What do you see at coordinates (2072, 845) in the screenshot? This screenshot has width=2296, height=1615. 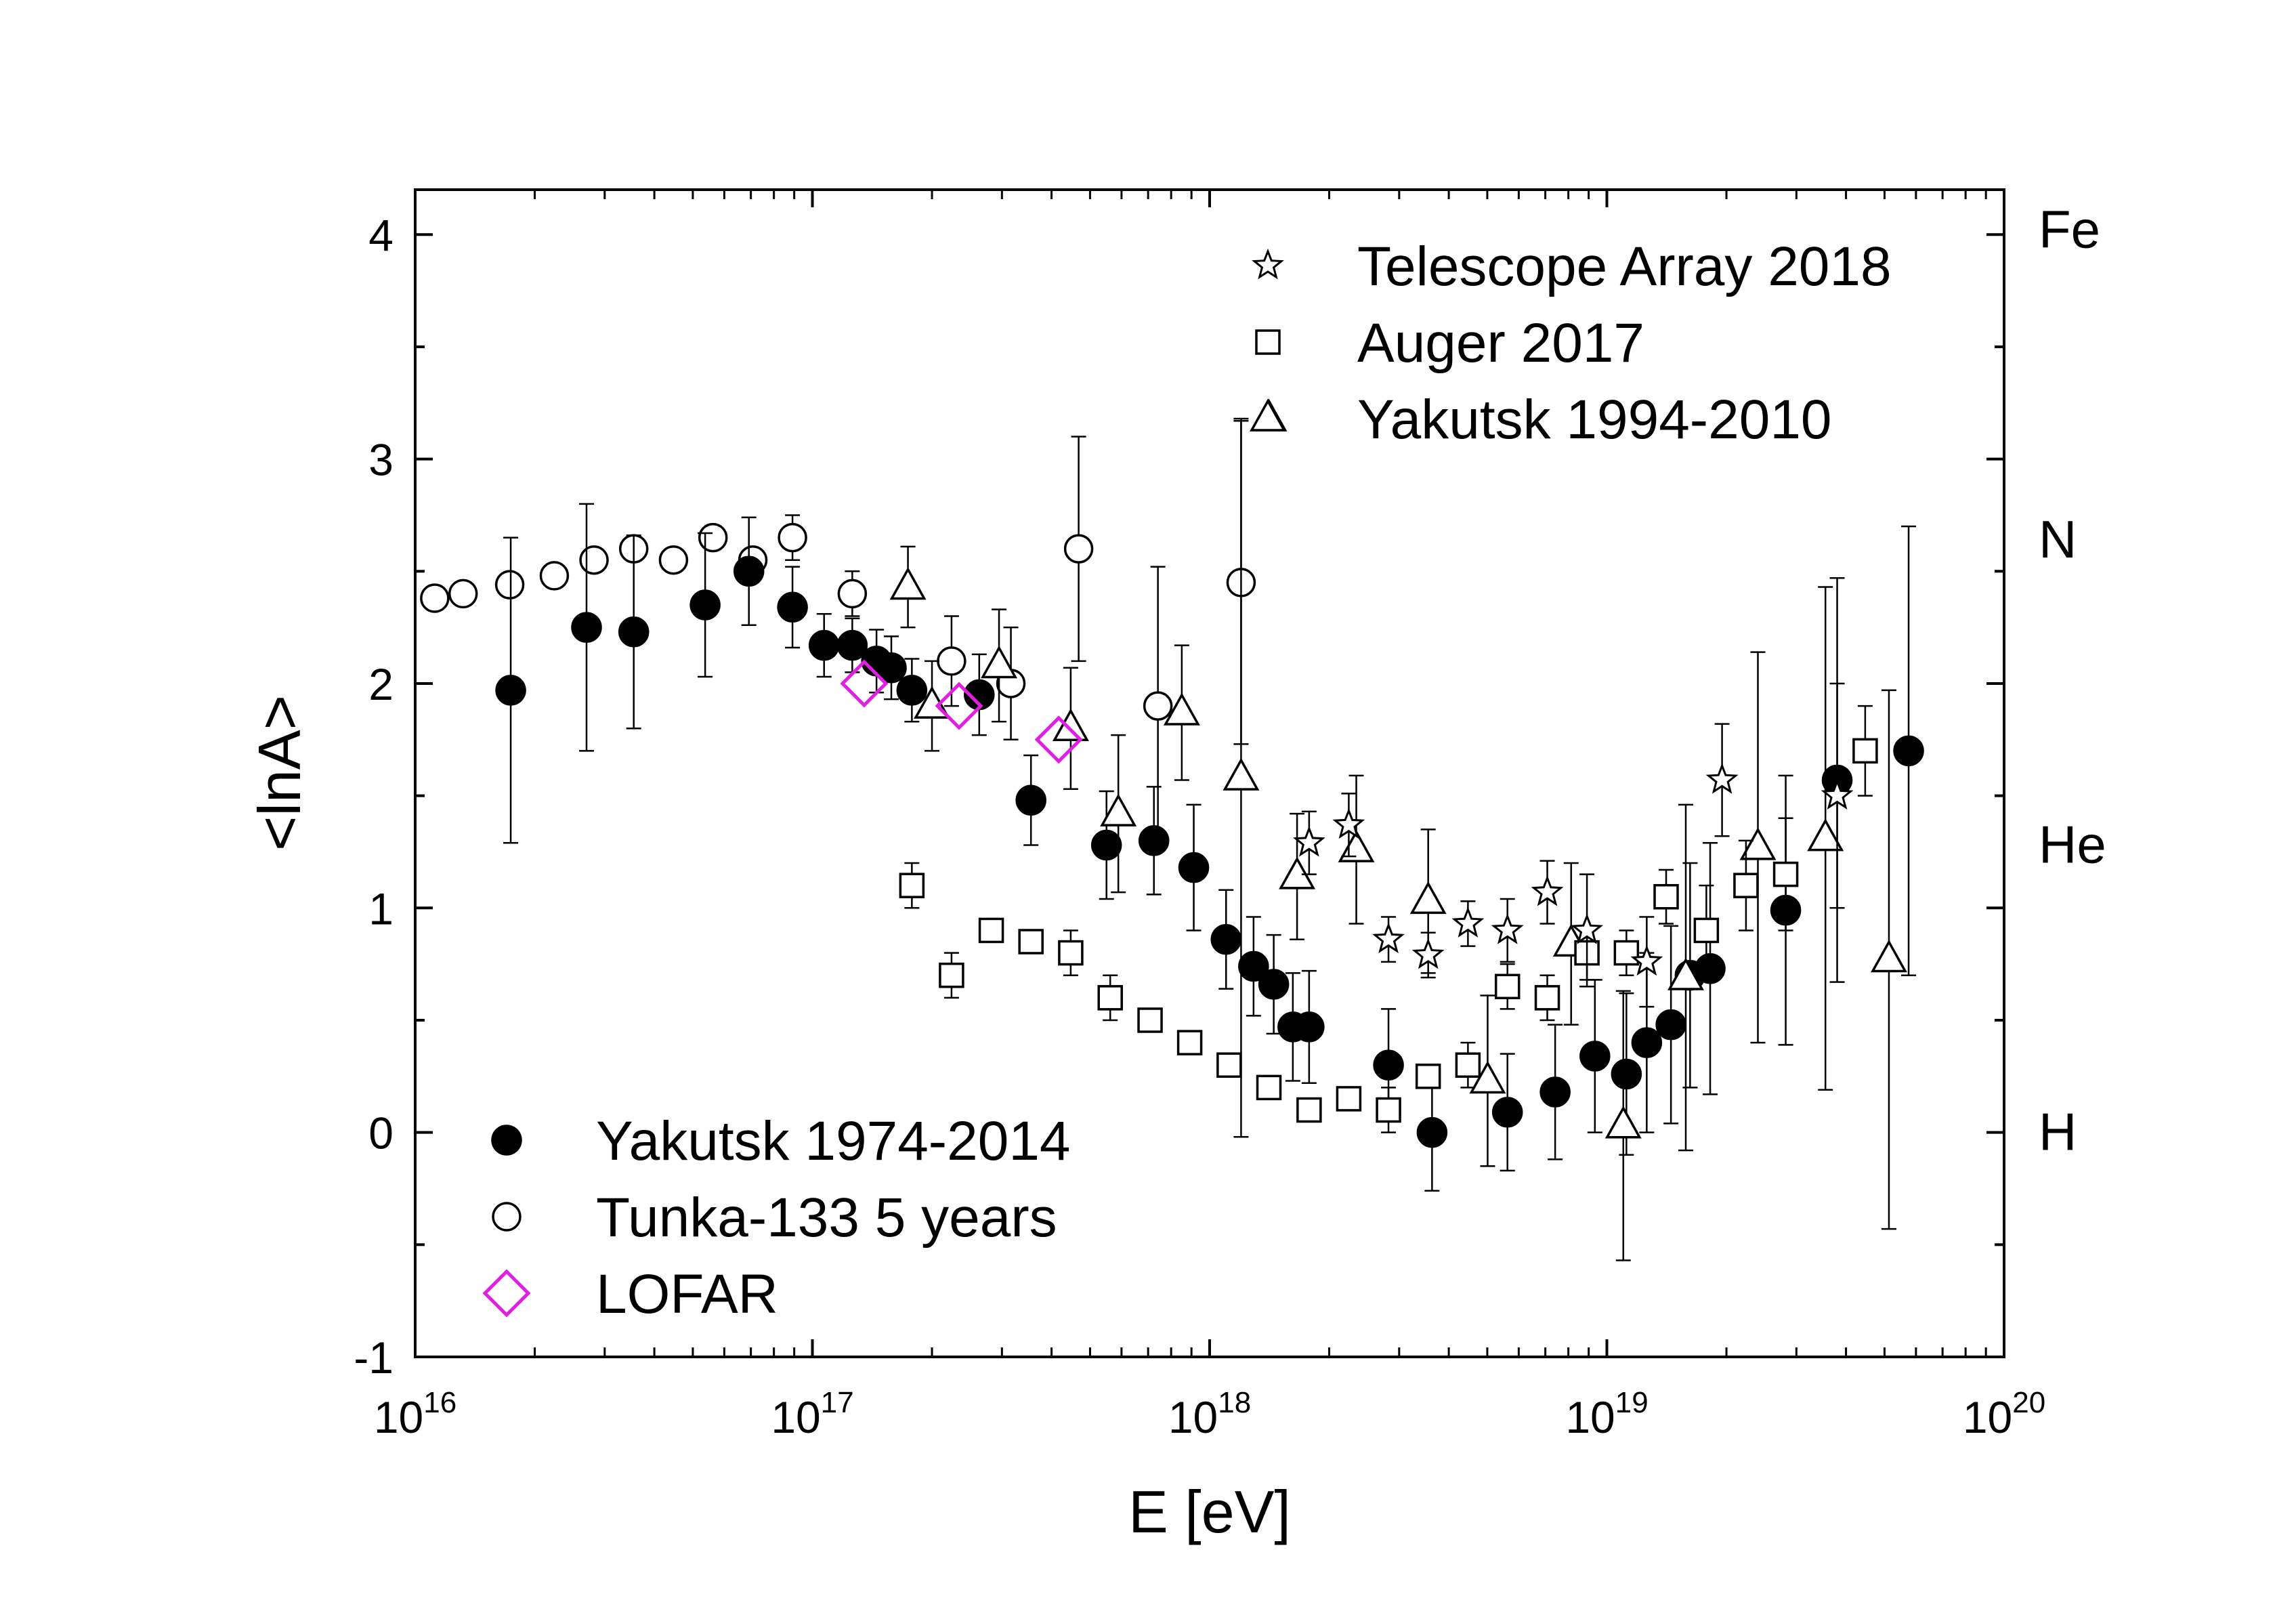 I see `element-label: He` at bounding box center [2072, 845].